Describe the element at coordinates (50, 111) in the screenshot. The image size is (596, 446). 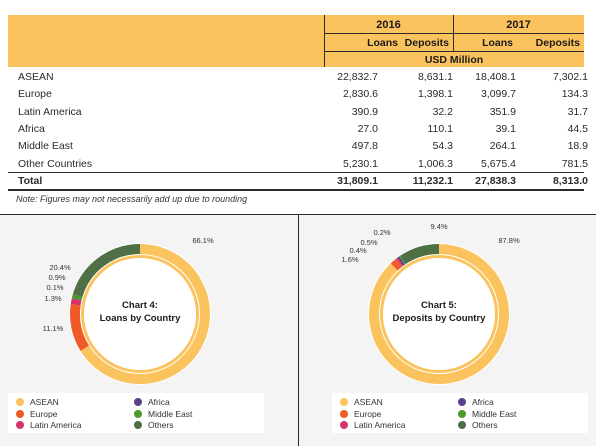
I see `row-label: Latin America` at that location.